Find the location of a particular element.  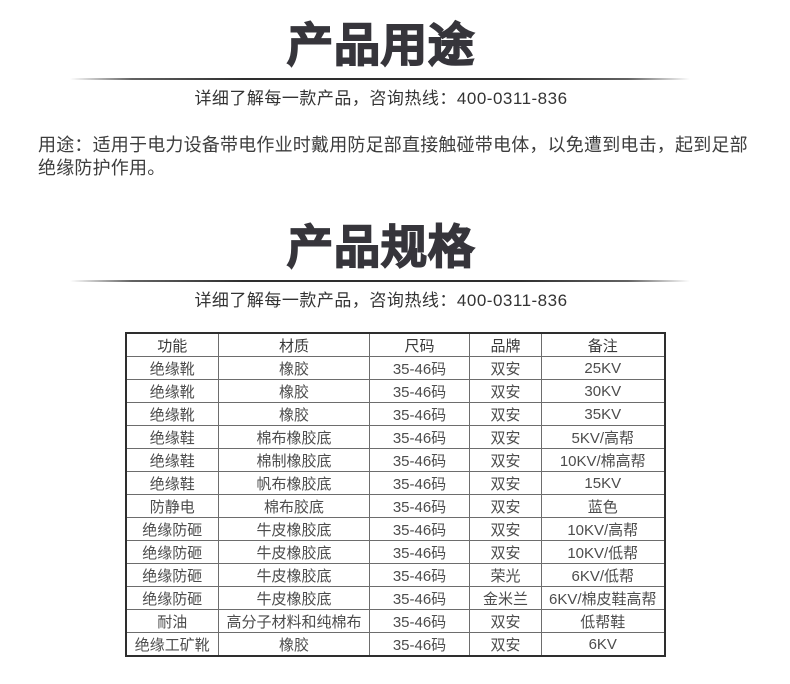

spec-table-cell: 35KV is located at coordinates (603, 414).